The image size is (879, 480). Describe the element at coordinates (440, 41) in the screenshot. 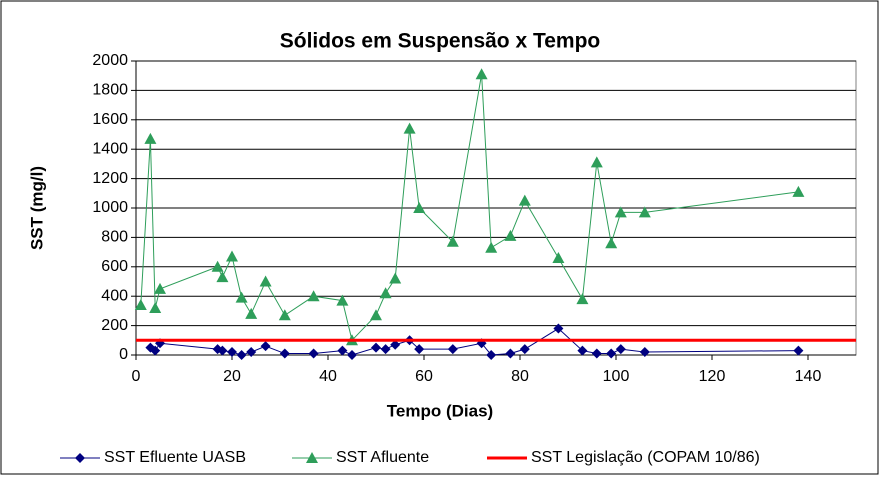

I see `chart-title: Sólidos em Suspensão x Tempo` at that location.